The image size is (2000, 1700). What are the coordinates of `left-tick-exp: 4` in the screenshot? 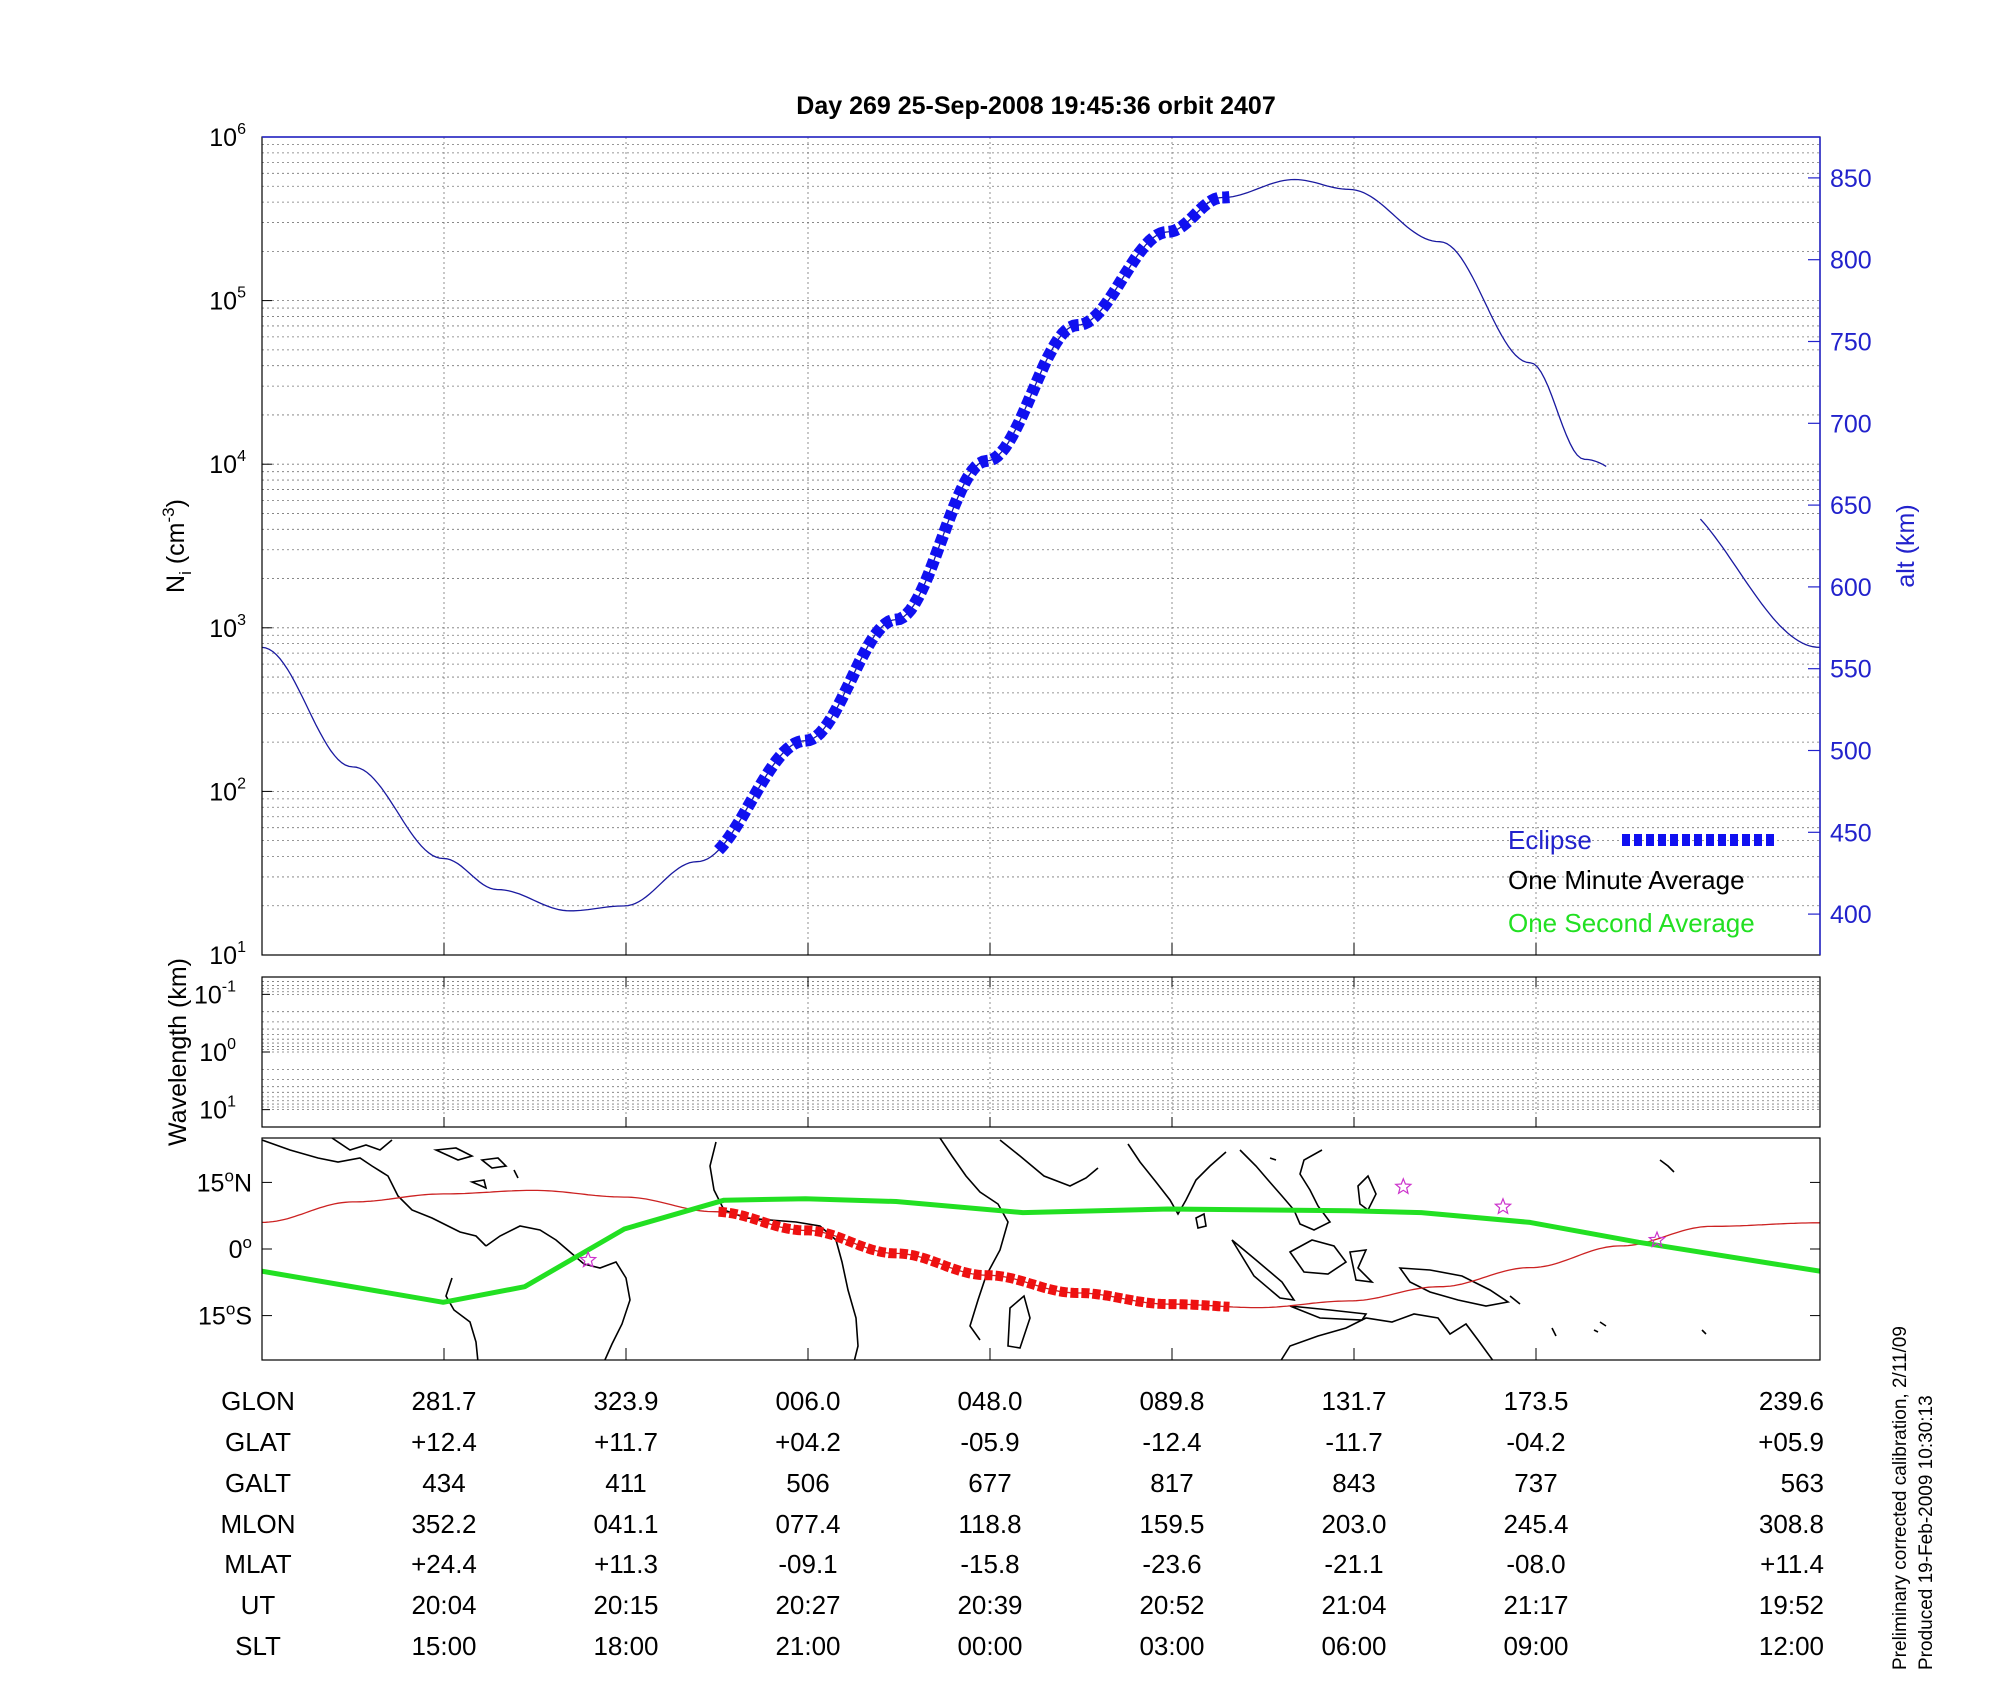 It's located at (241, 456).